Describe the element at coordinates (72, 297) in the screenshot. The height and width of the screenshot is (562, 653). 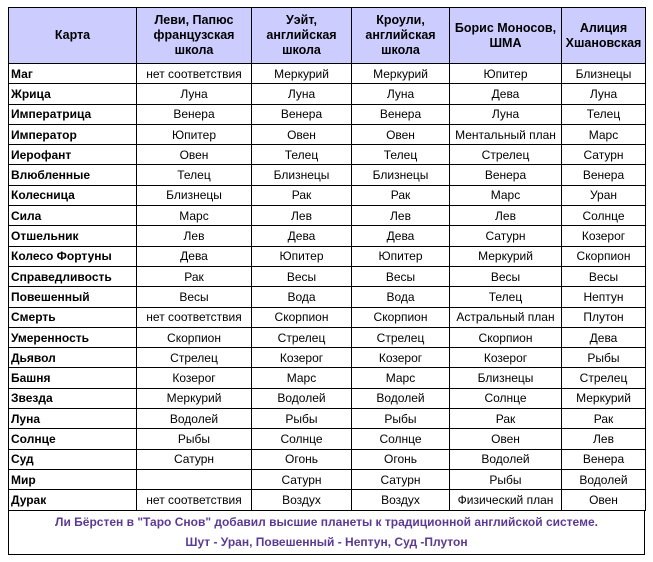
I see `card-name-cell: Повешенный` at that location.